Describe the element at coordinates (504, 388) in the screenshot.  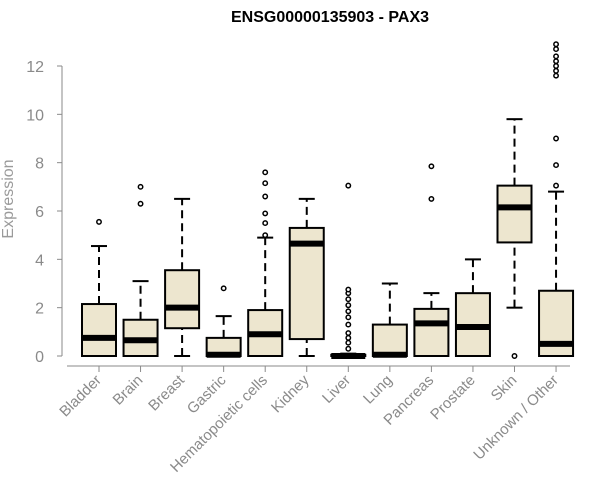
I see `x-tick-label: Skin` at that location.